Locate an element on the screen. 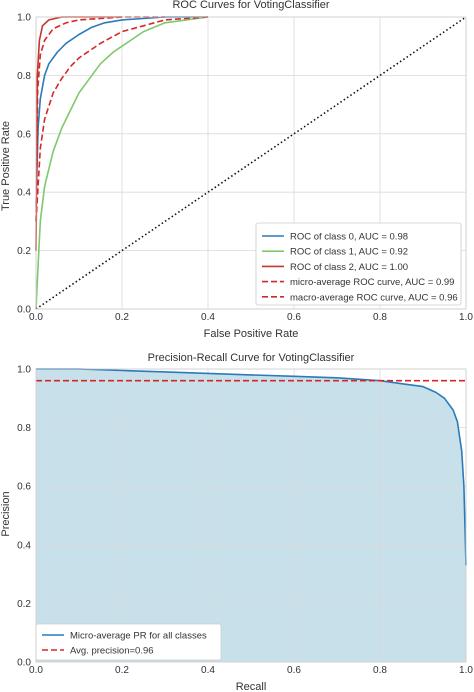  pr-y-axis-label: Precision is located at coordinates (6, 513).